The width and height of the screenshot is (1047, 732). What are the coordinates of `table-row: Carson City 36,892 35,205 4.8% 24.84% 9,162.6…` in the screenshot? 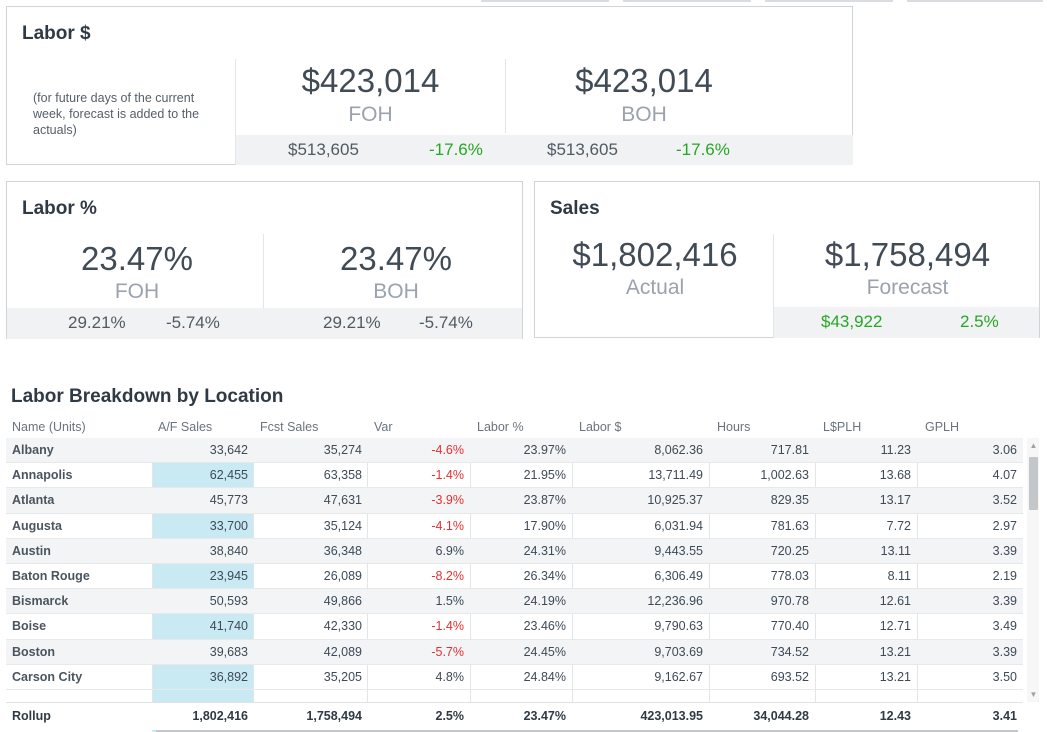 It's located at (514, 677).